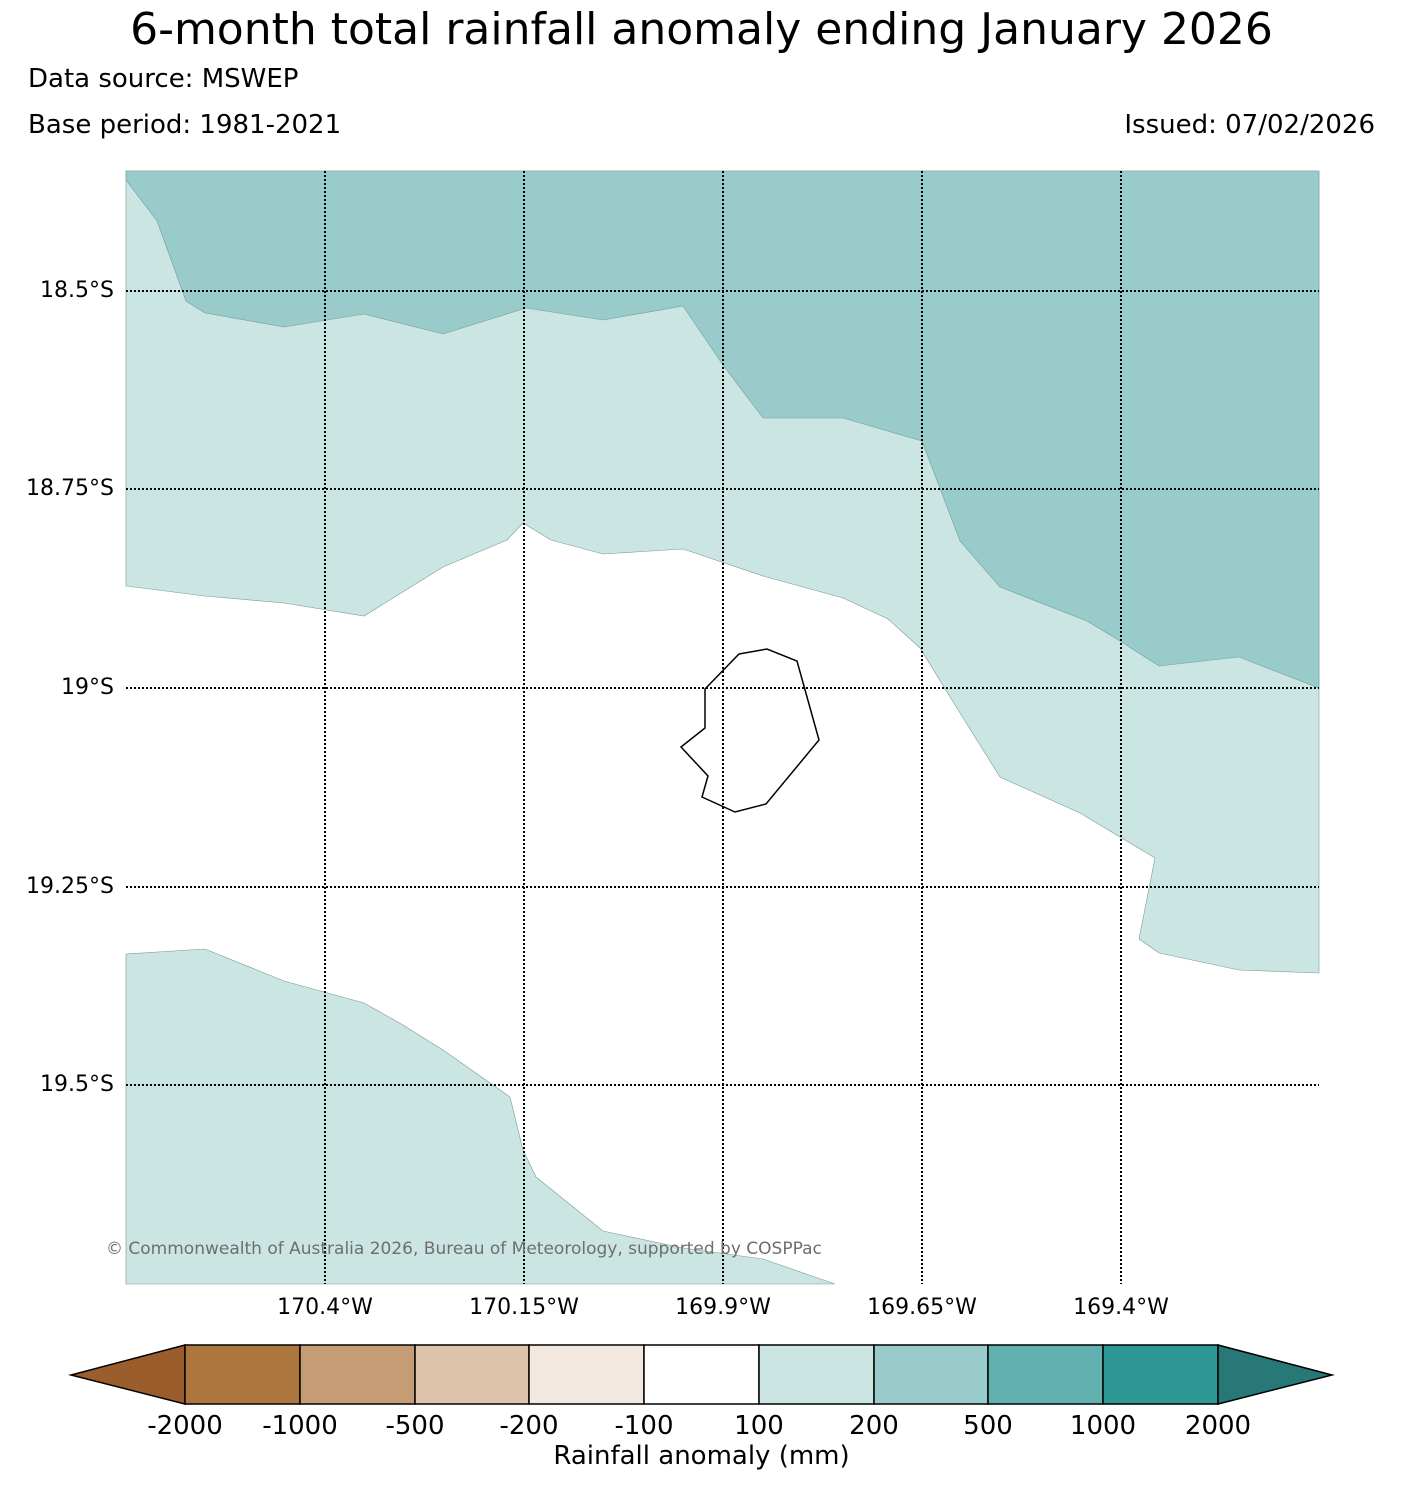  What do you see at coordinates (1218, 1426) in the screenshot?
I see `colorbar-tick-label: 2000` at bounding box center [1218, 1426].